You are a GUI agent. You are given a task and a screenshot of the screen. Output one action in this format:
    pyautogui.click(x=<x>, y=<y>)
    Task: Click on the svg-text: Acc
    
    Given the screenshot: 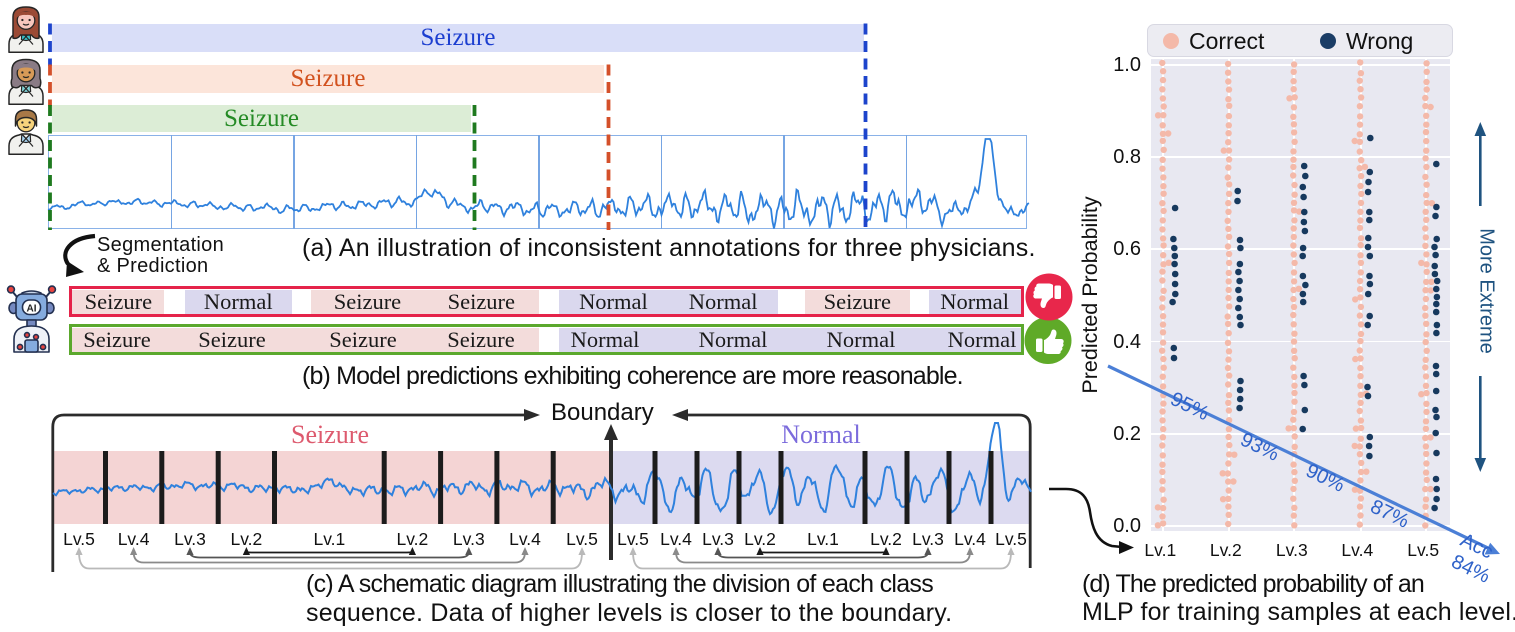 What is the action you would take?
    pyautogui.click(x=1477, y=546)
    